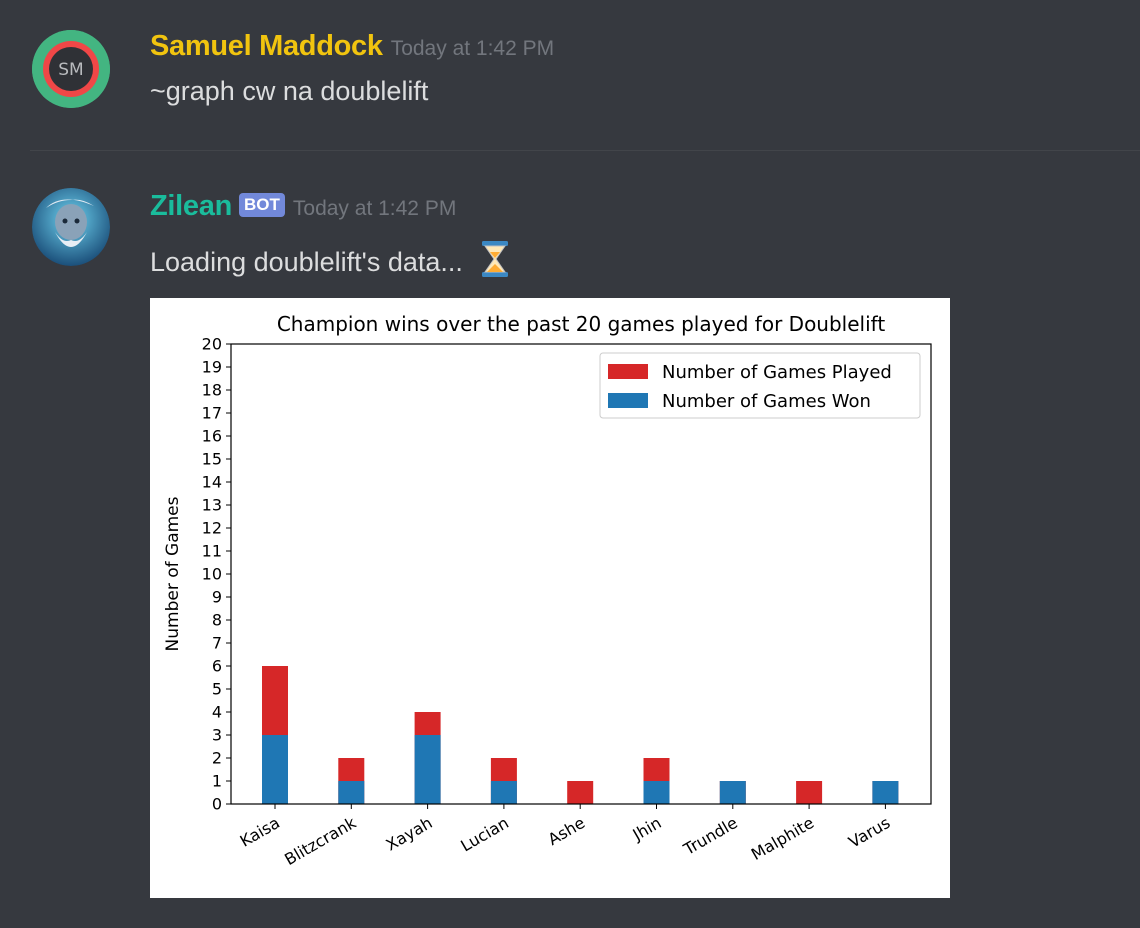 The height and width of the screenshot is (928, 1140). What do you see at coordinates (217, 597) in the screenshot?
I see `y-tick-label: 9` at bounding box center [217, 597].